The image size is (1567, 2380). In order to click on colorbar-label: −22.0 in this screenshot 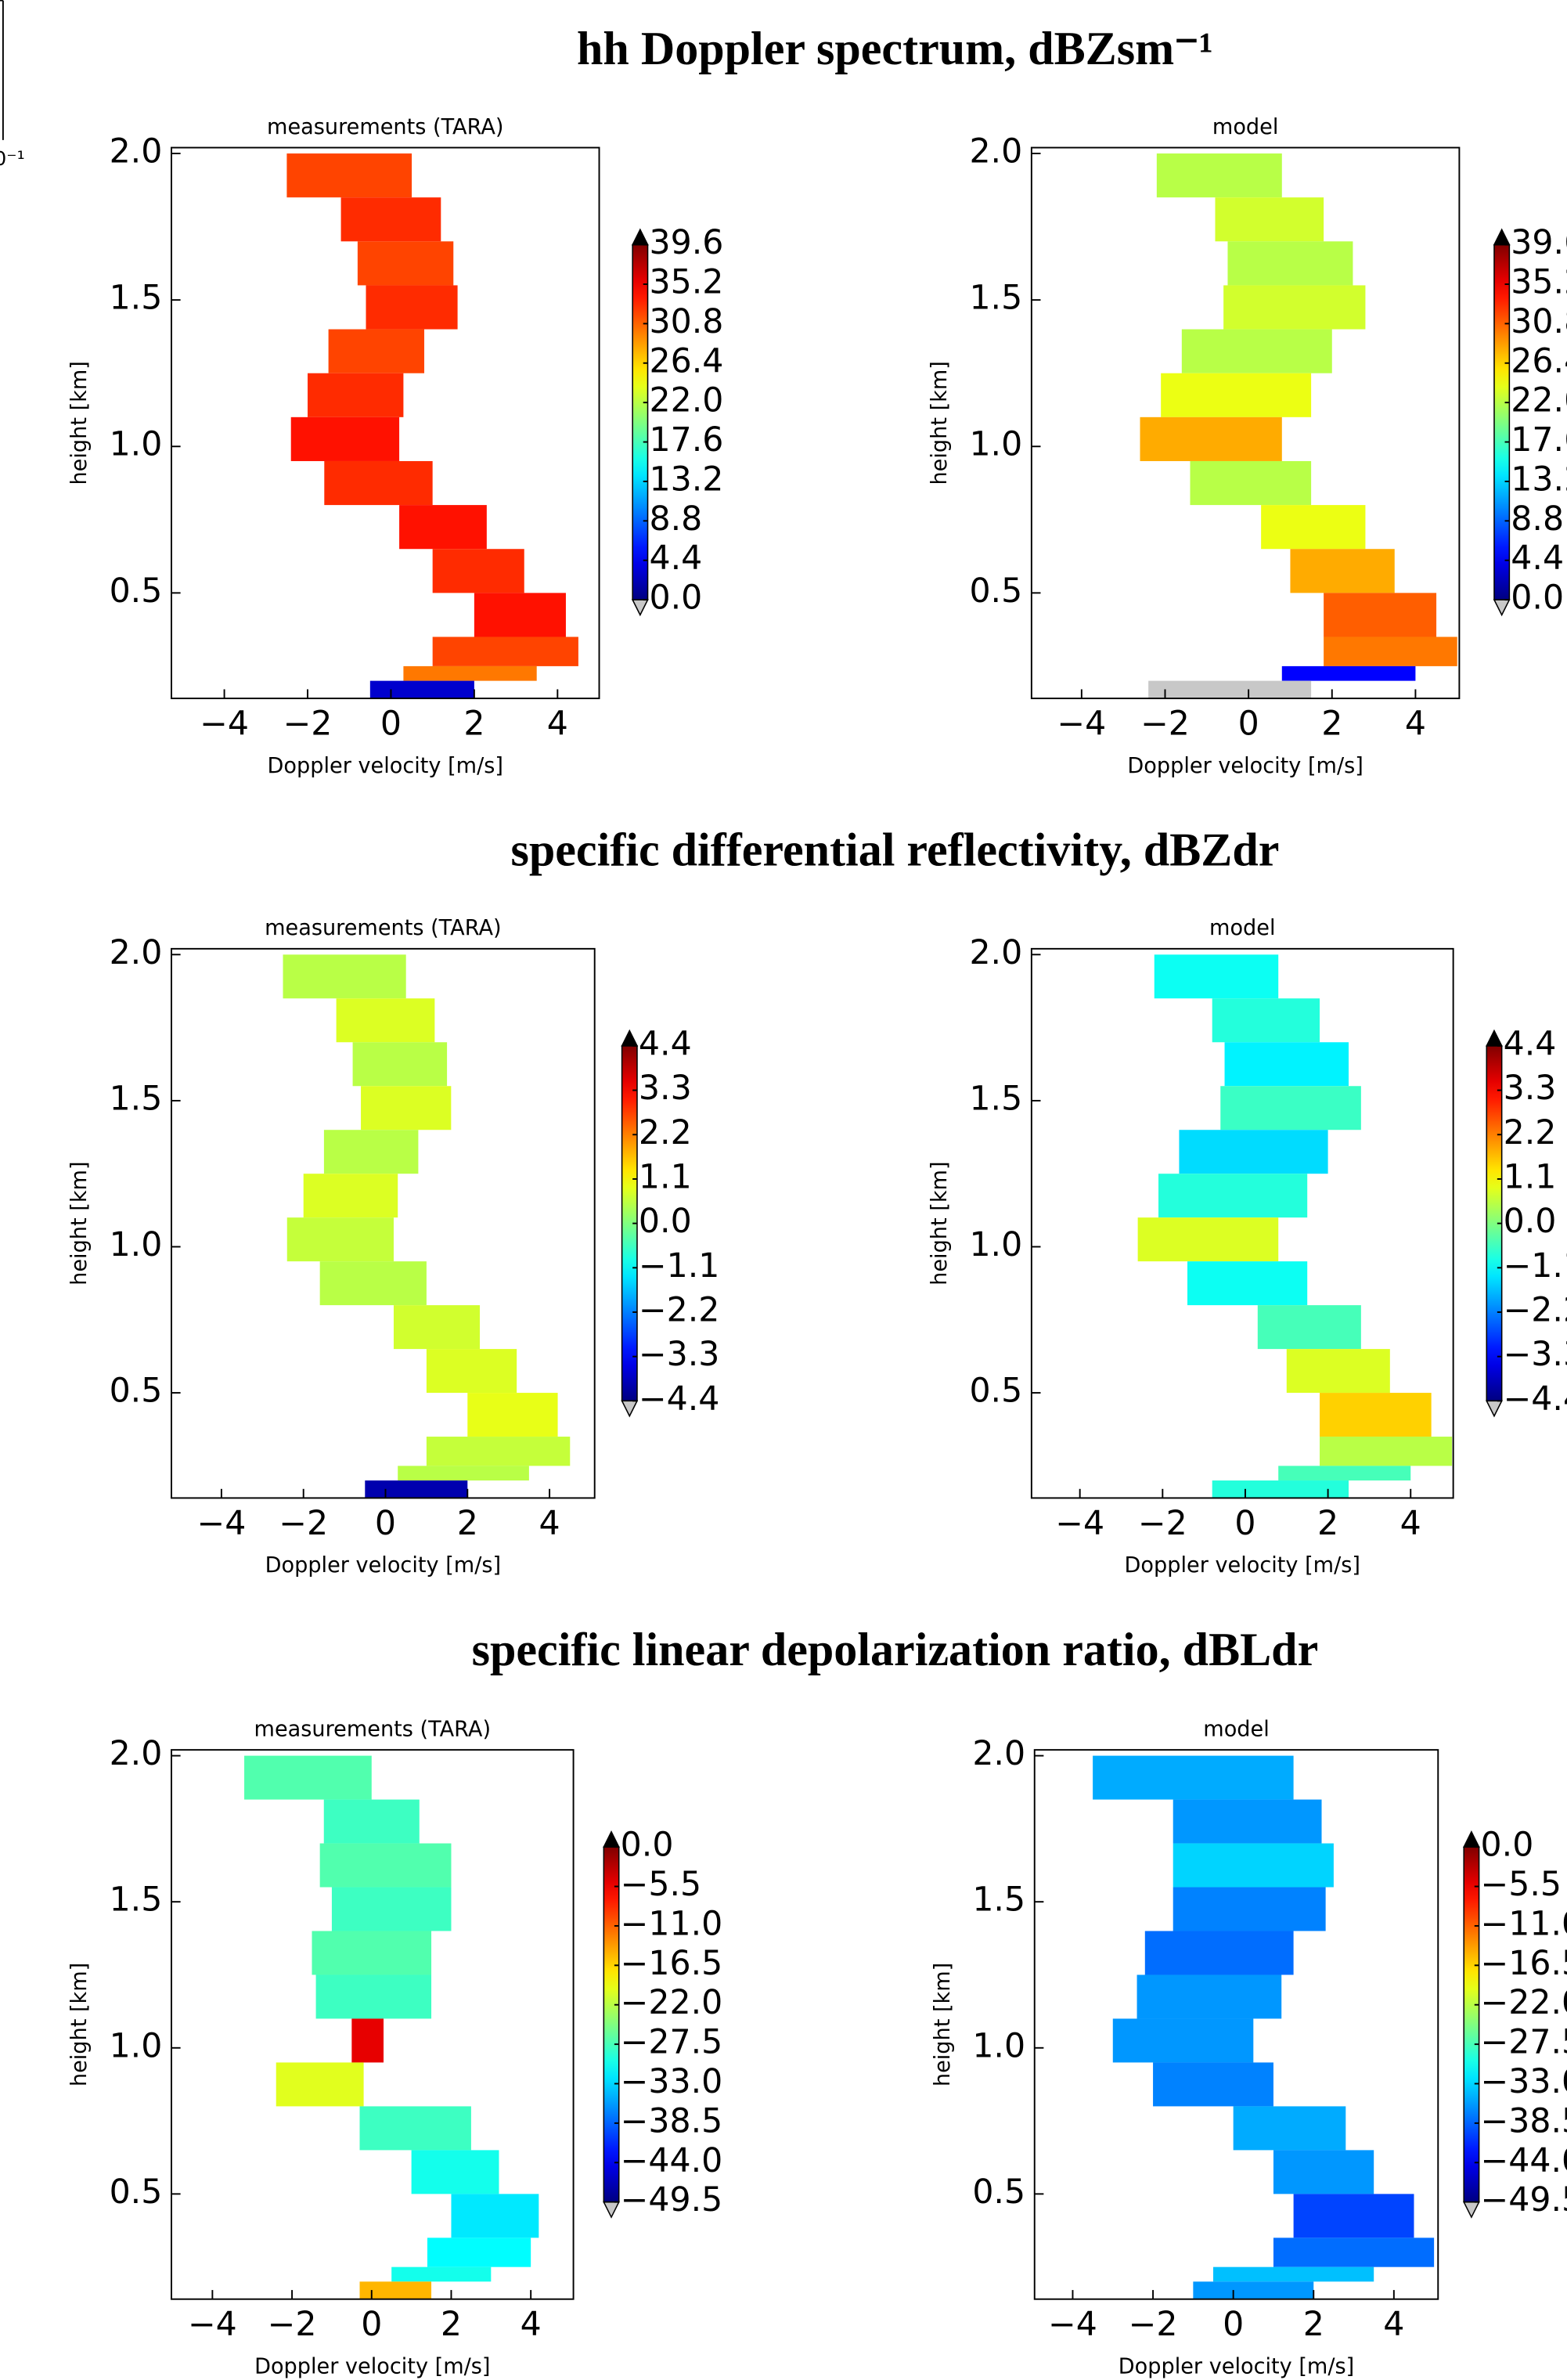, I will do `click(1524, 2002)`.